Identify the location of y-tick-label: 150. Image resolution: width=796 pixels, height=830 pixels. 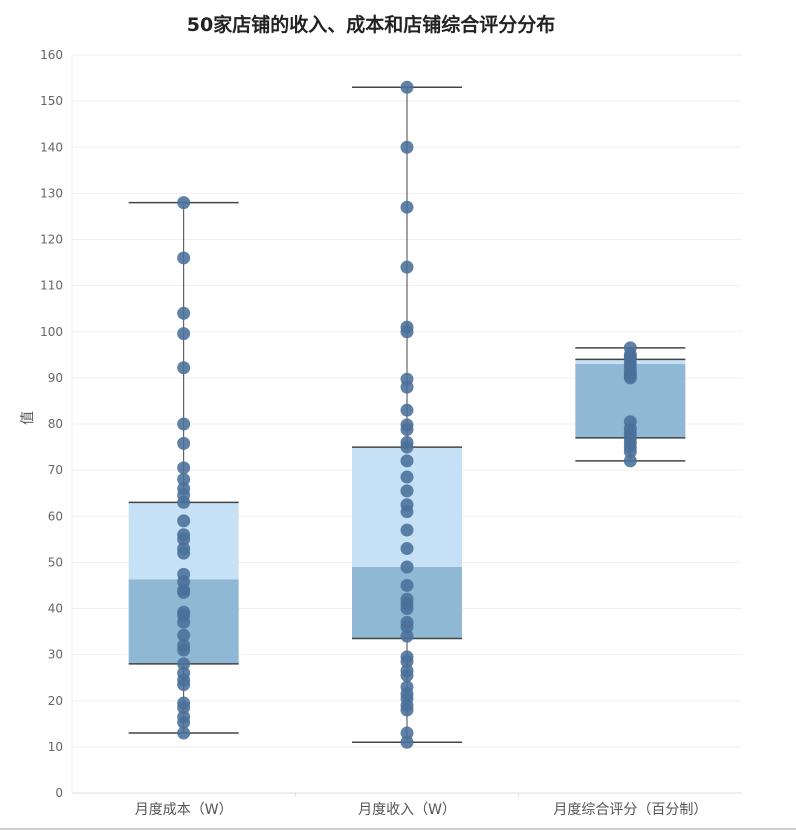
(51, 101).